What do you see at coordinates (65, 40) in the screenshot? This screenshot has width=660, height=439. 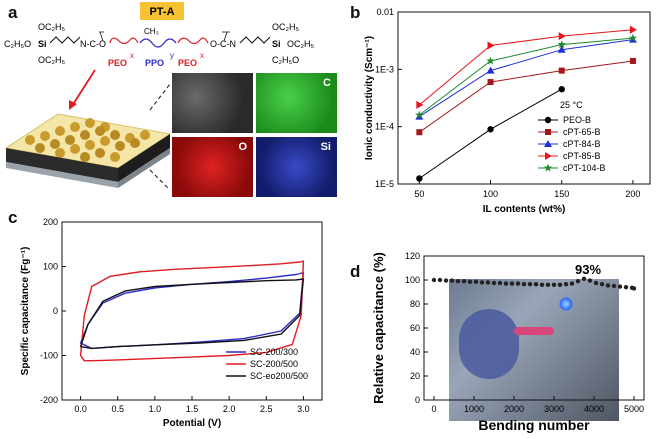 I see `propyl-chain-left` at bounding box center [65, 40].